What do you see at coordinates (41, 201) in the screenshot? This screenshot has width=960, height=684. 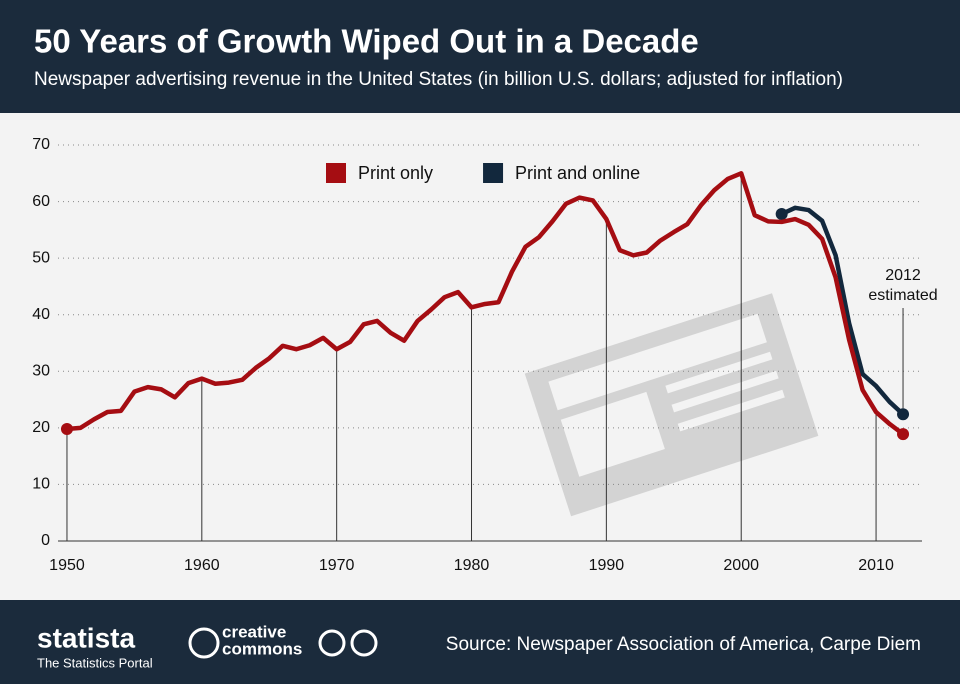 I see `y-tick-label: 60` at bounding box center [41, 201].